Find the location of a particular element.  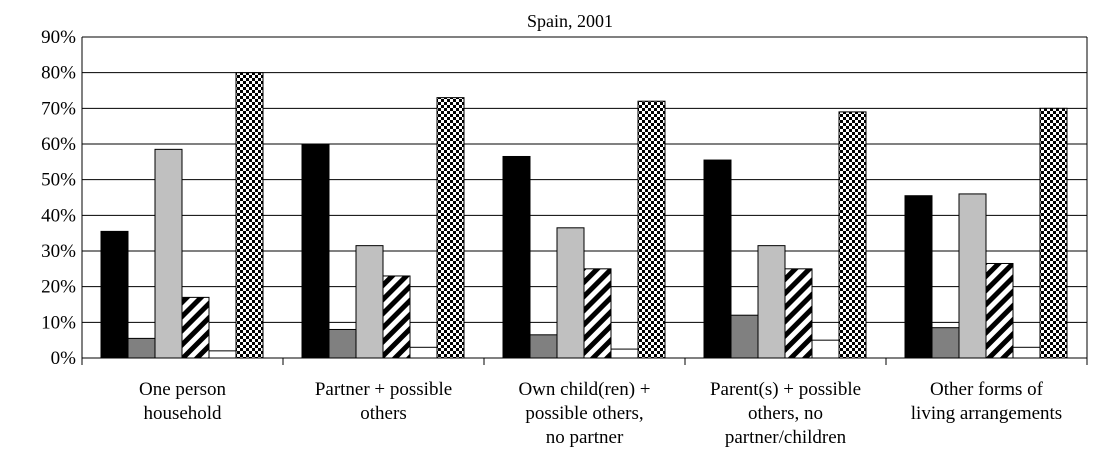

y-tick-label: 50% is located at coordinates (58, 180).